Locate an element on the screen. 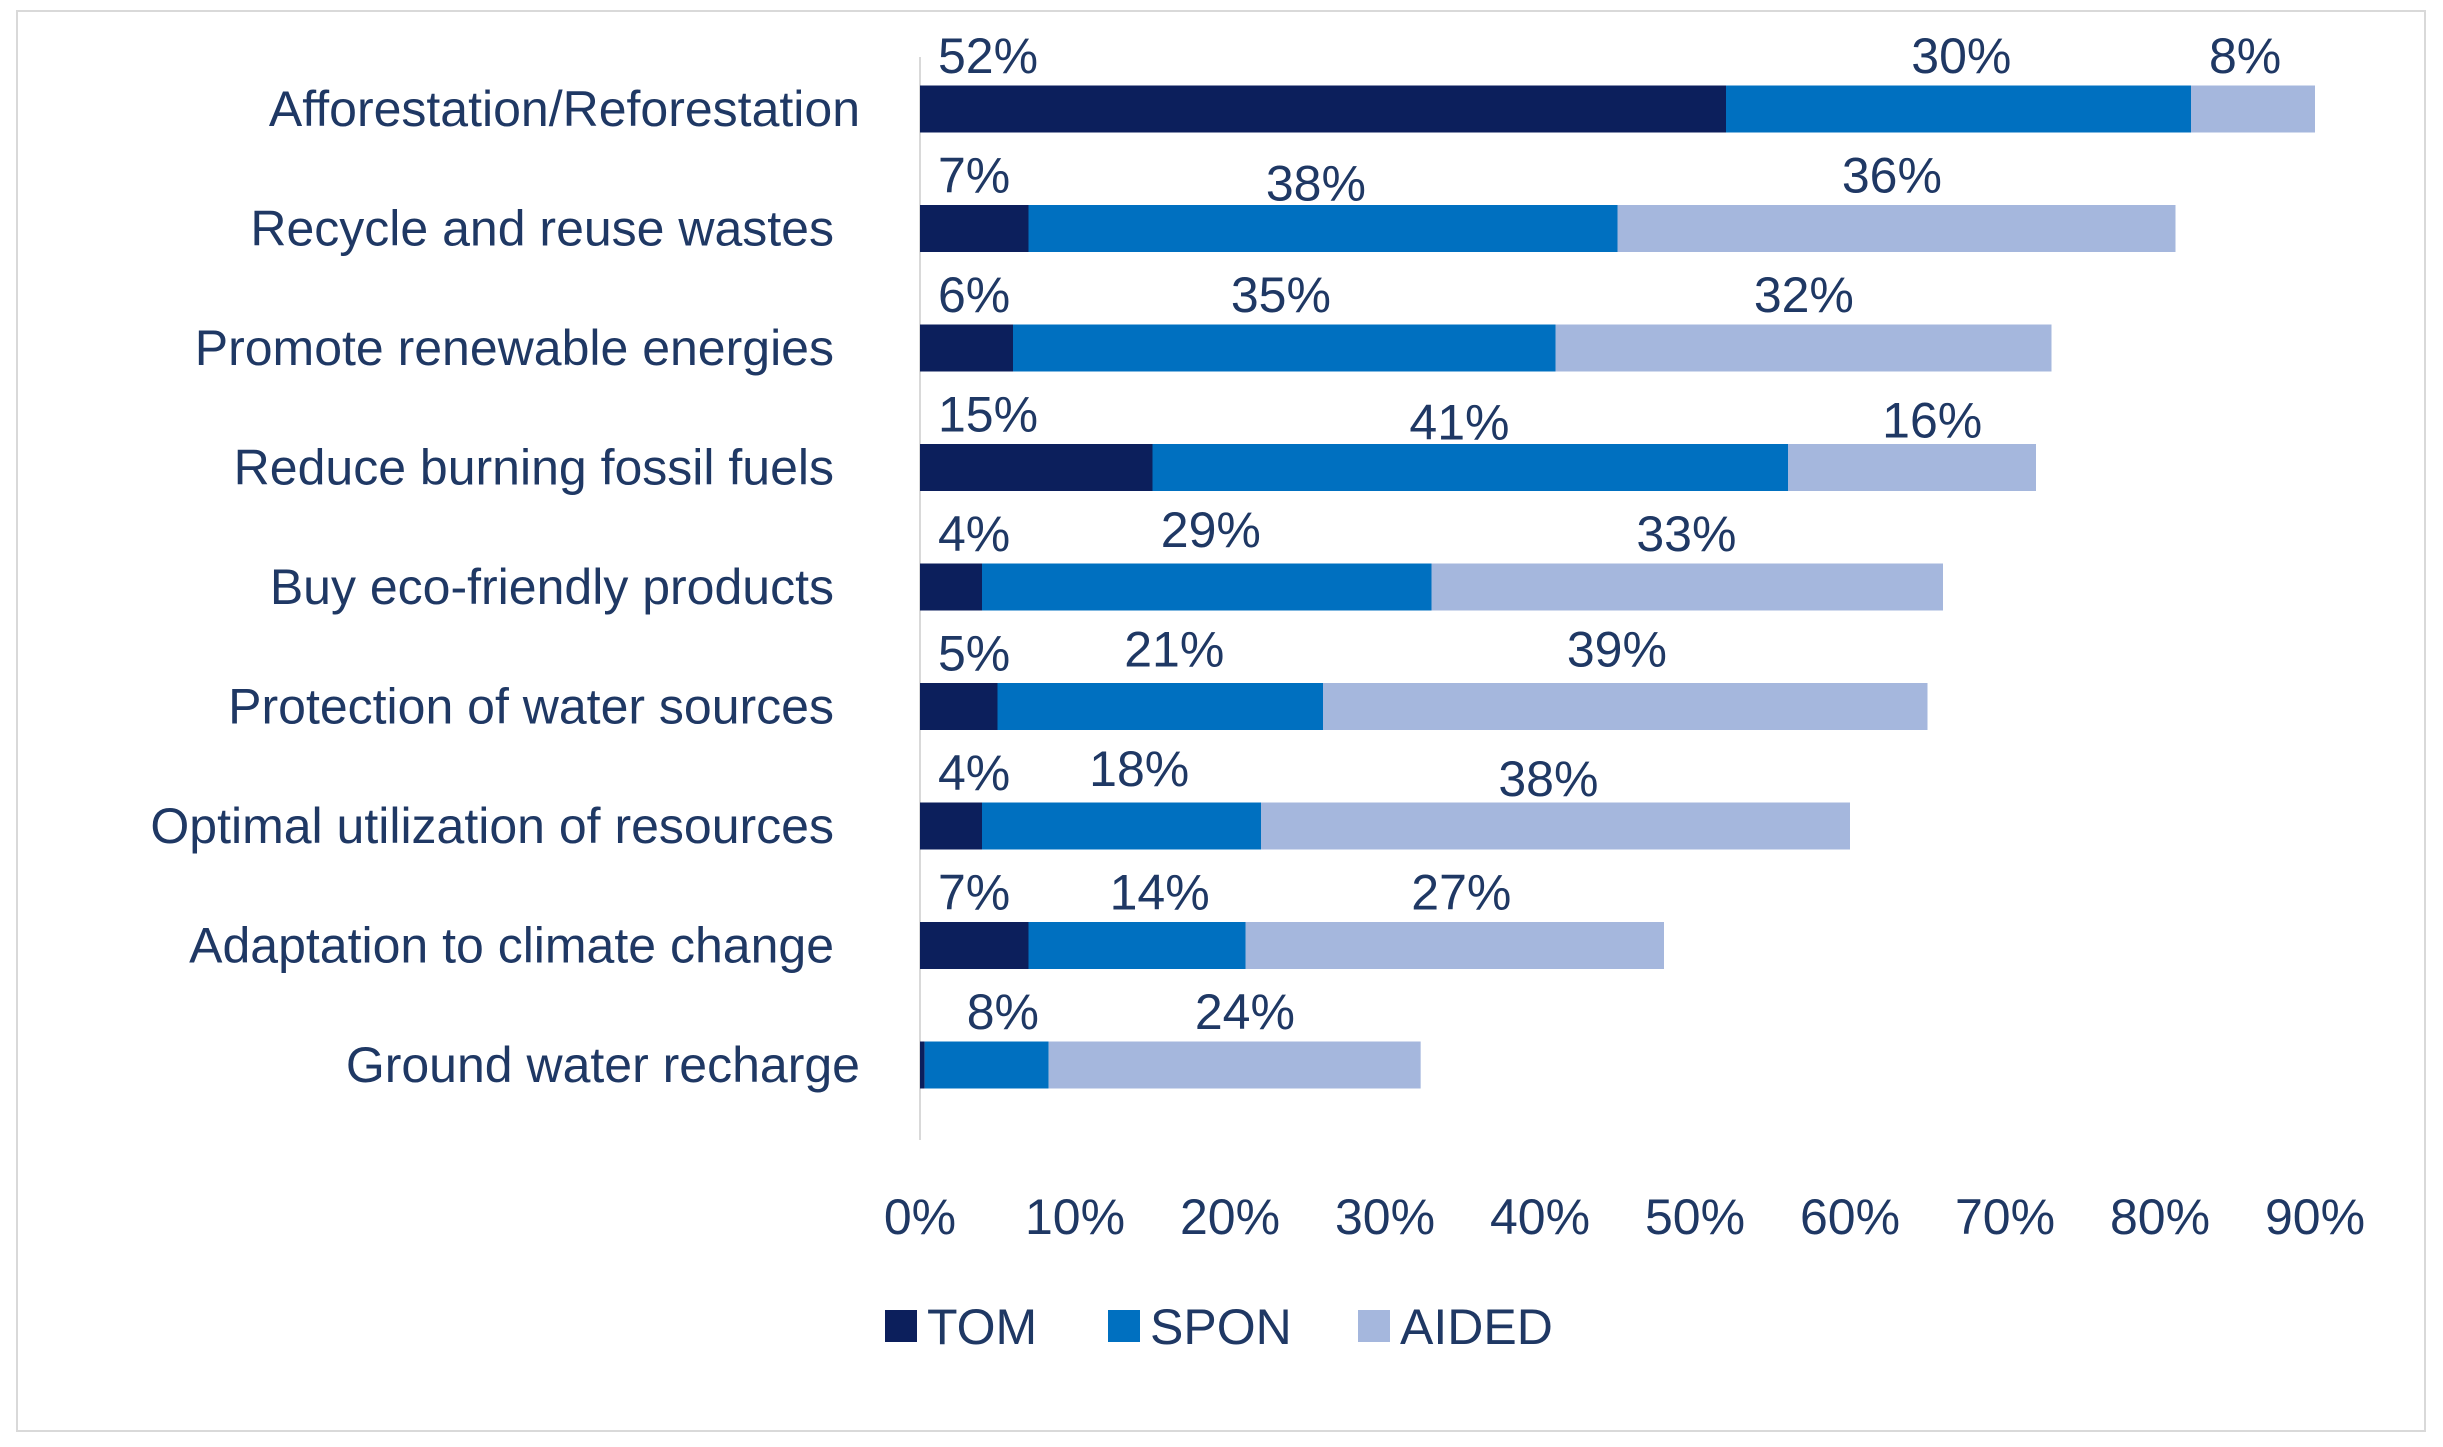 Image resolution: width=2443 pixels, height=1447 pixels. data-label-spon-buy-eco-friendly-products: 29% is located at coordinates (1211, 530).